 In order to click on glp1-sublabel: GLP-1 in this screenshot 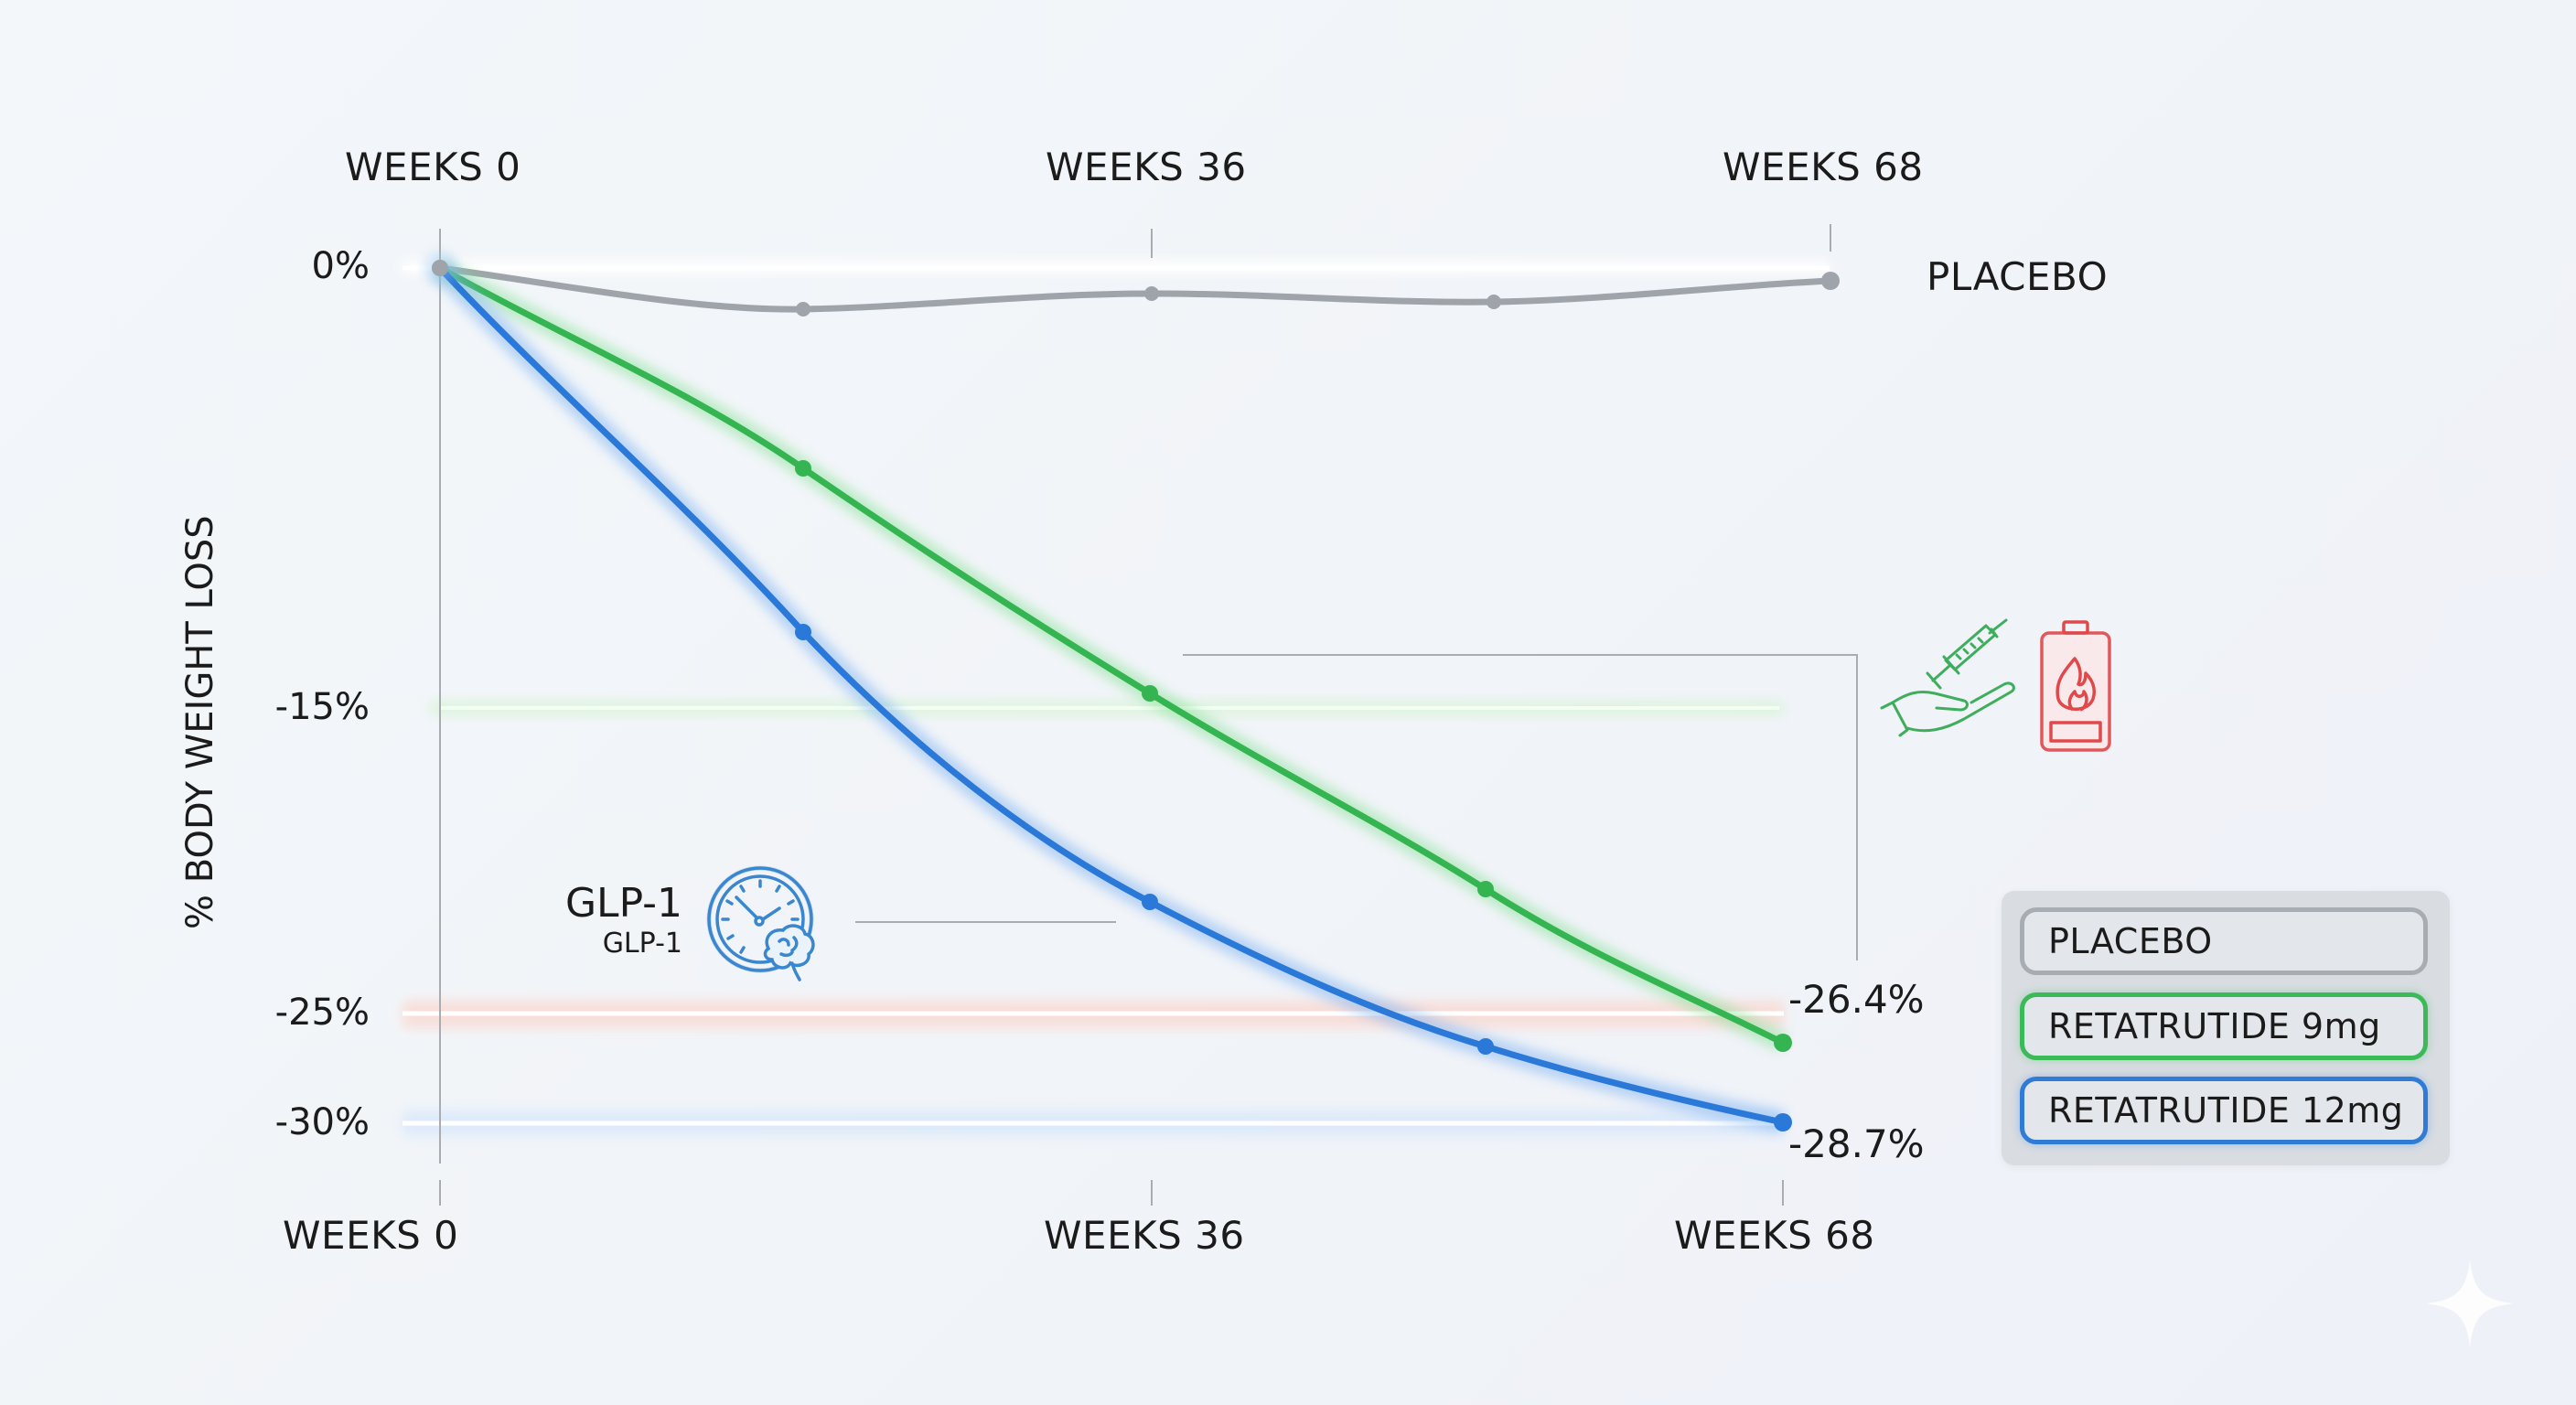, I will do `click(642, 944)`.